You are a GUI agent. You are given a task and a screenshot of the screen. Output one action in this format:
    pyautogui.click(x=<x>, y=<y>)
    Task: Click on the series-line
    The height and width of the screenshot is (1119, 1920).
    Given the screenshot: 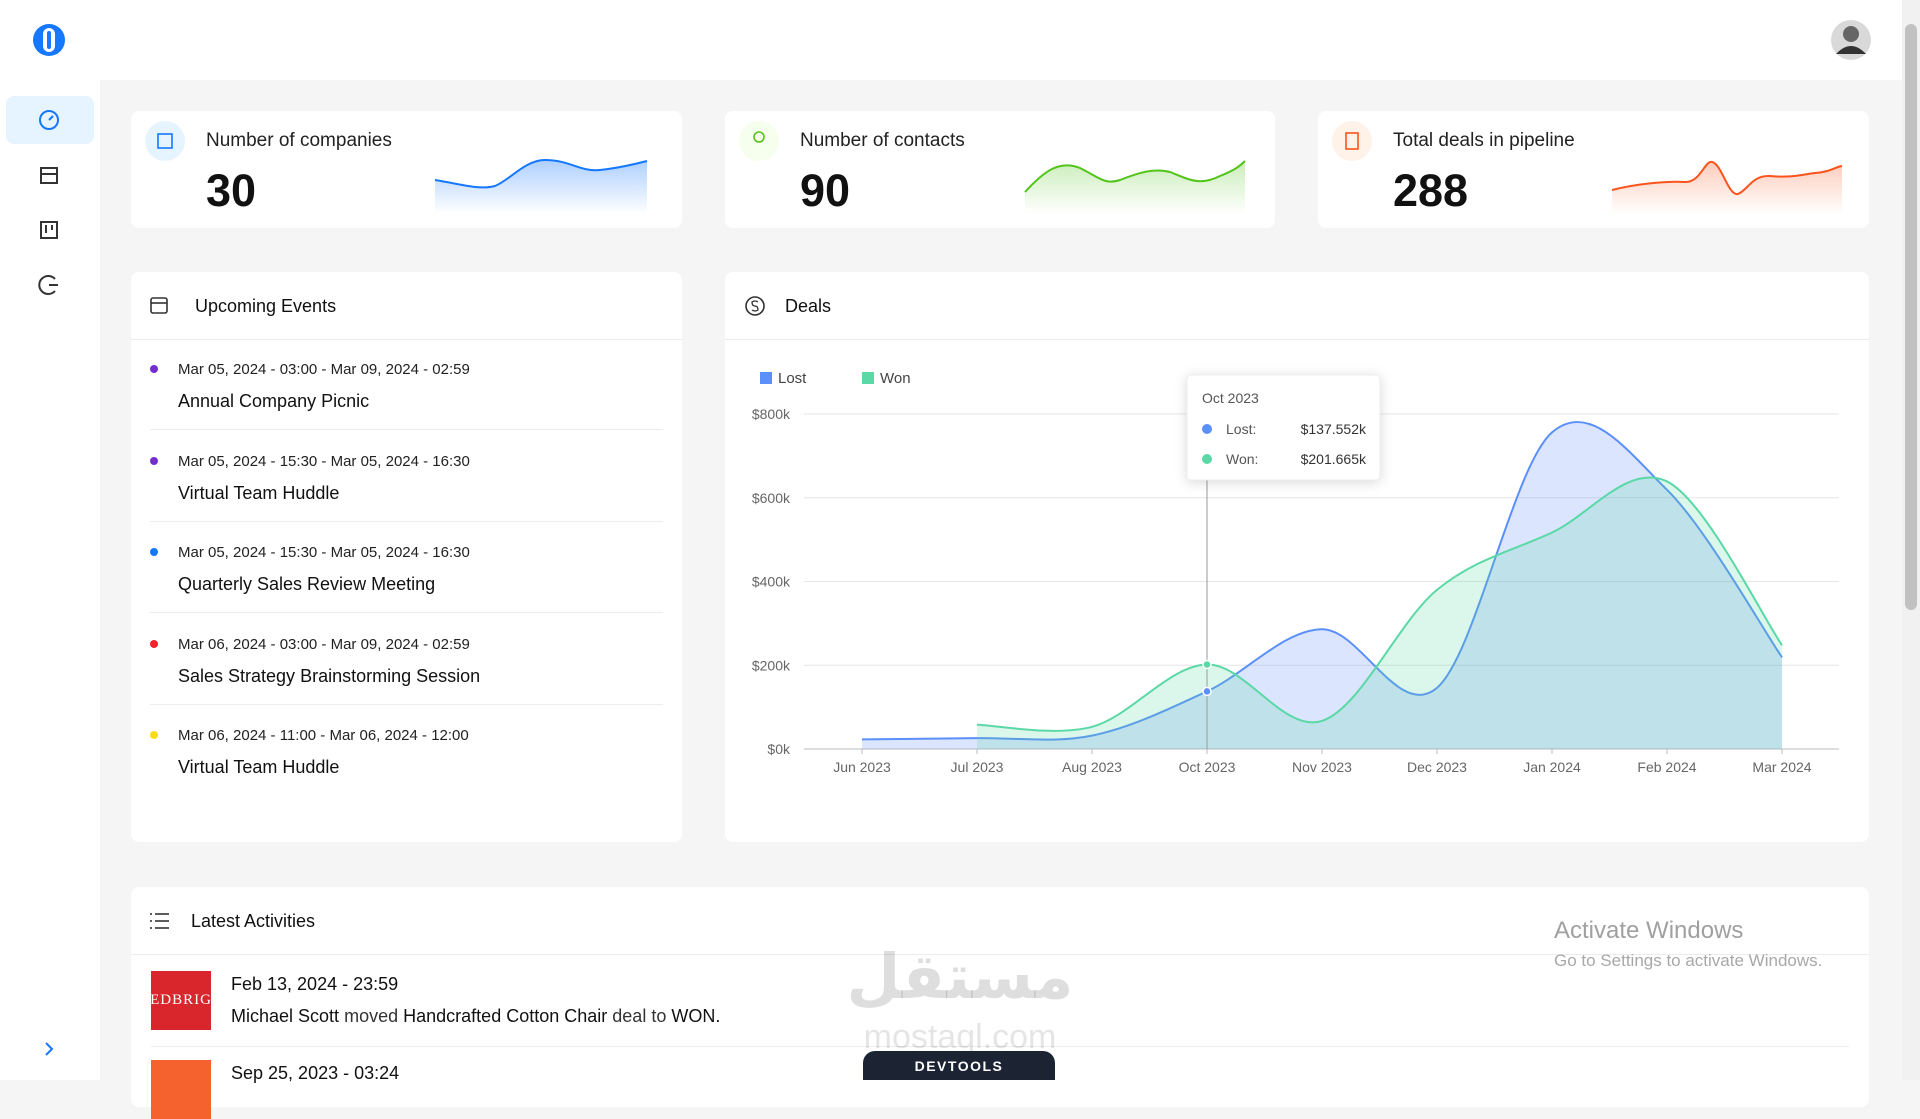 What is the action you would take?
    pyautogui.click(x=1379, y=604)
    